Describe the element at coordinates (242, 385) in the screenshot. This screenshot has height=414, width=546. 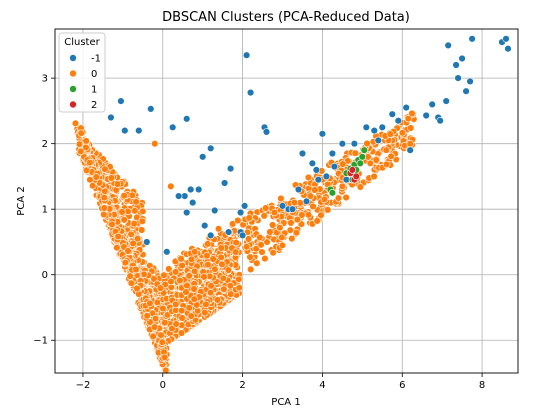
I see `x-tick-label: 2` at that location.